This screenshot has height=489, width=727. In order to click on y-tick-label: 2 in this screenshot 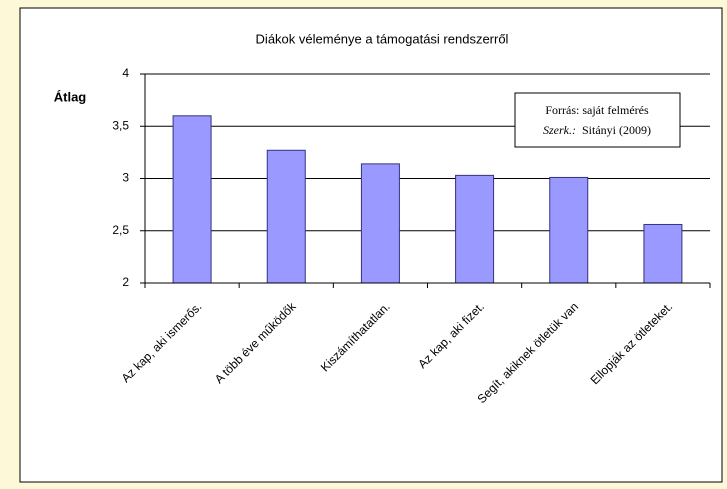, I will do `click(125, 282)`.